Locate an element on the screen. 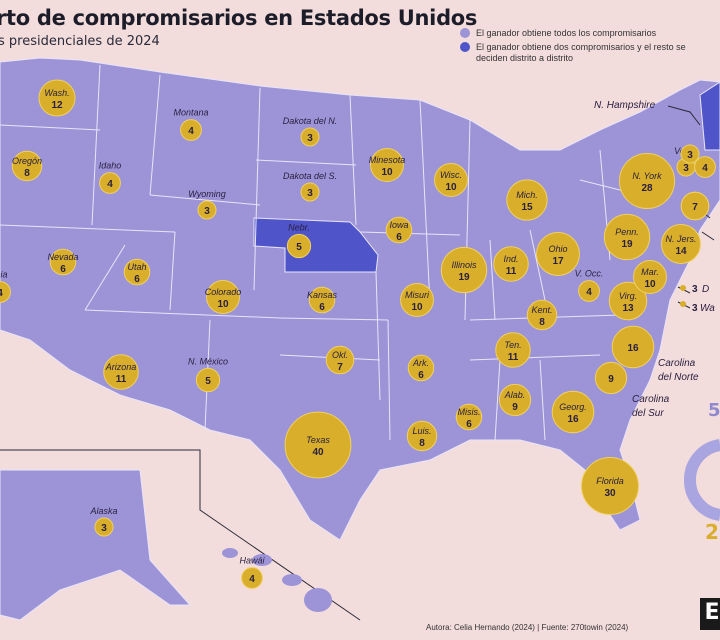 Image resolution: width=720 pixels, height=640 pixels. state-name: Luis. is located at coordinates (421, 431).